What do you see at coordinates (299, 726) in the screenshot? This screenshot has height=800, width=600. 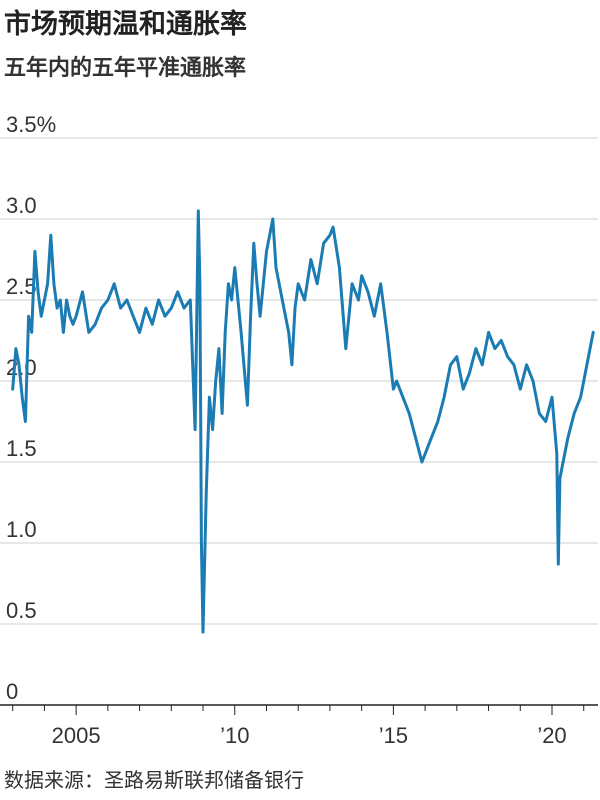 I see `x-axis: 2005 ’10 ’15 ’20` at bounding box center [299, 726].